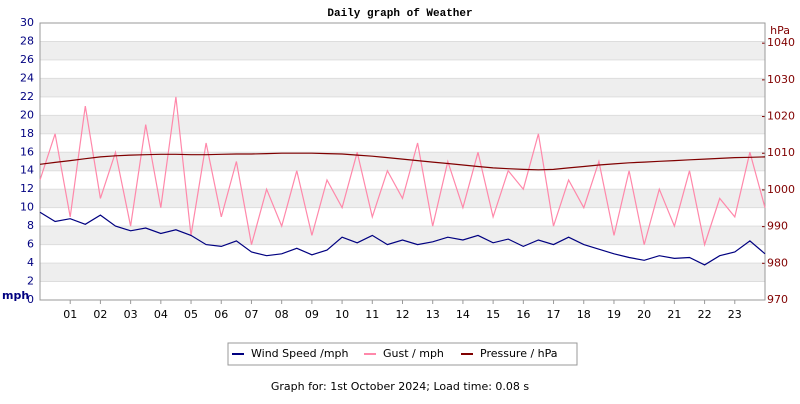  What do you see at coordinates (644, 314) in the screenshot?
I see `x-tick-label: 20` at bounding box center [644, 314].